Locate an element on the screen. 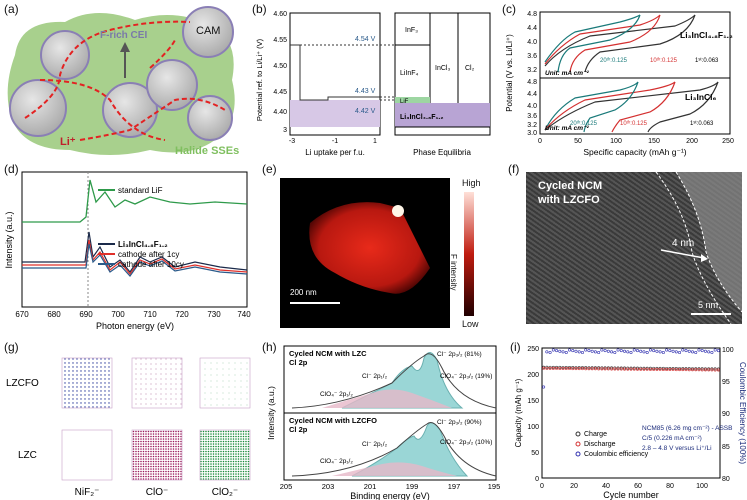 Image resolution: width=747 pixels, height=500 pixels. d-series-base is located at coordinates (135, 252).